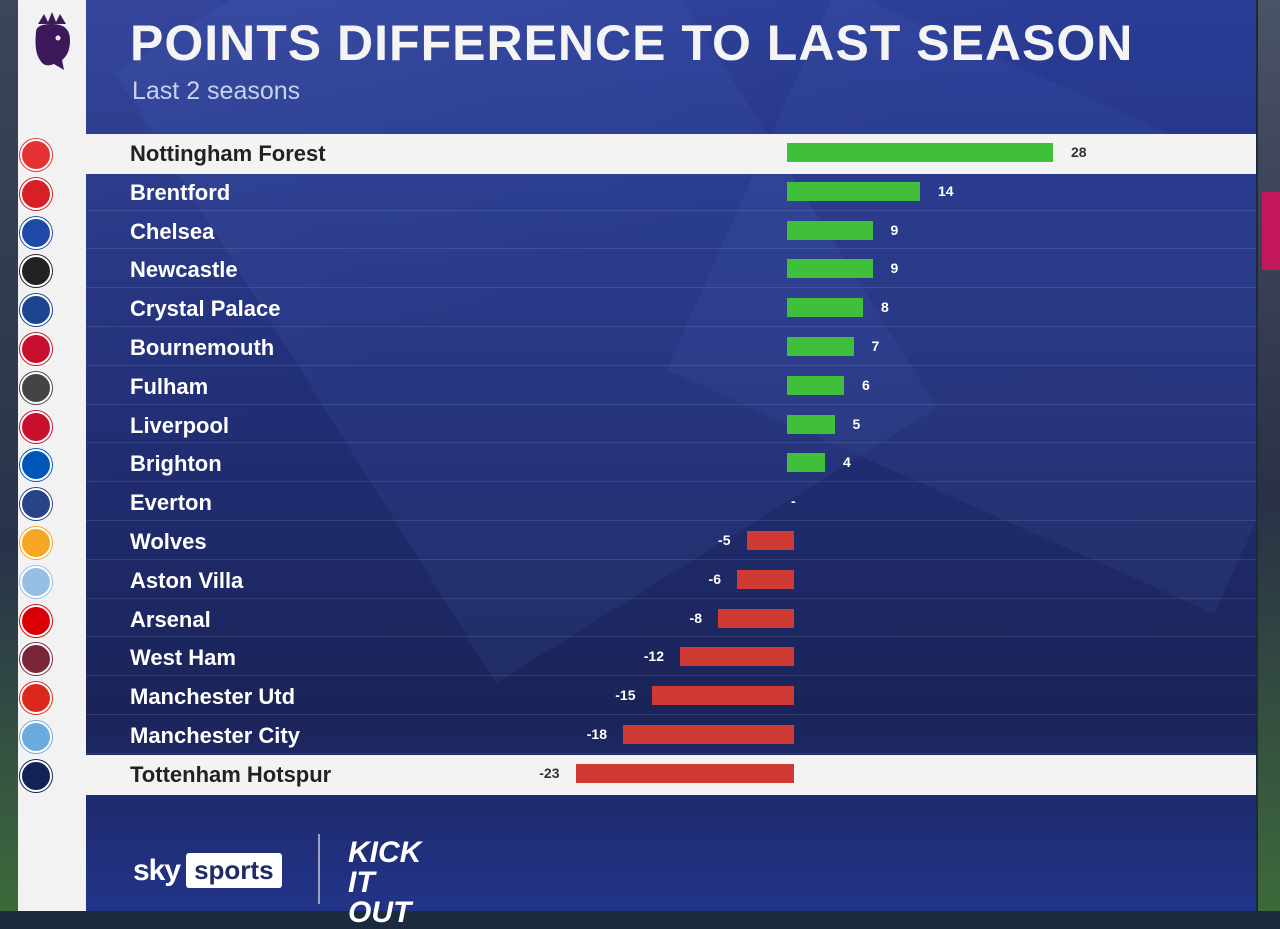 This screenshot has height=929, width=1280. Describe the element at coordinates (894, 268) in the screenshot. I see `value-label-newcastle: 9` at that location.